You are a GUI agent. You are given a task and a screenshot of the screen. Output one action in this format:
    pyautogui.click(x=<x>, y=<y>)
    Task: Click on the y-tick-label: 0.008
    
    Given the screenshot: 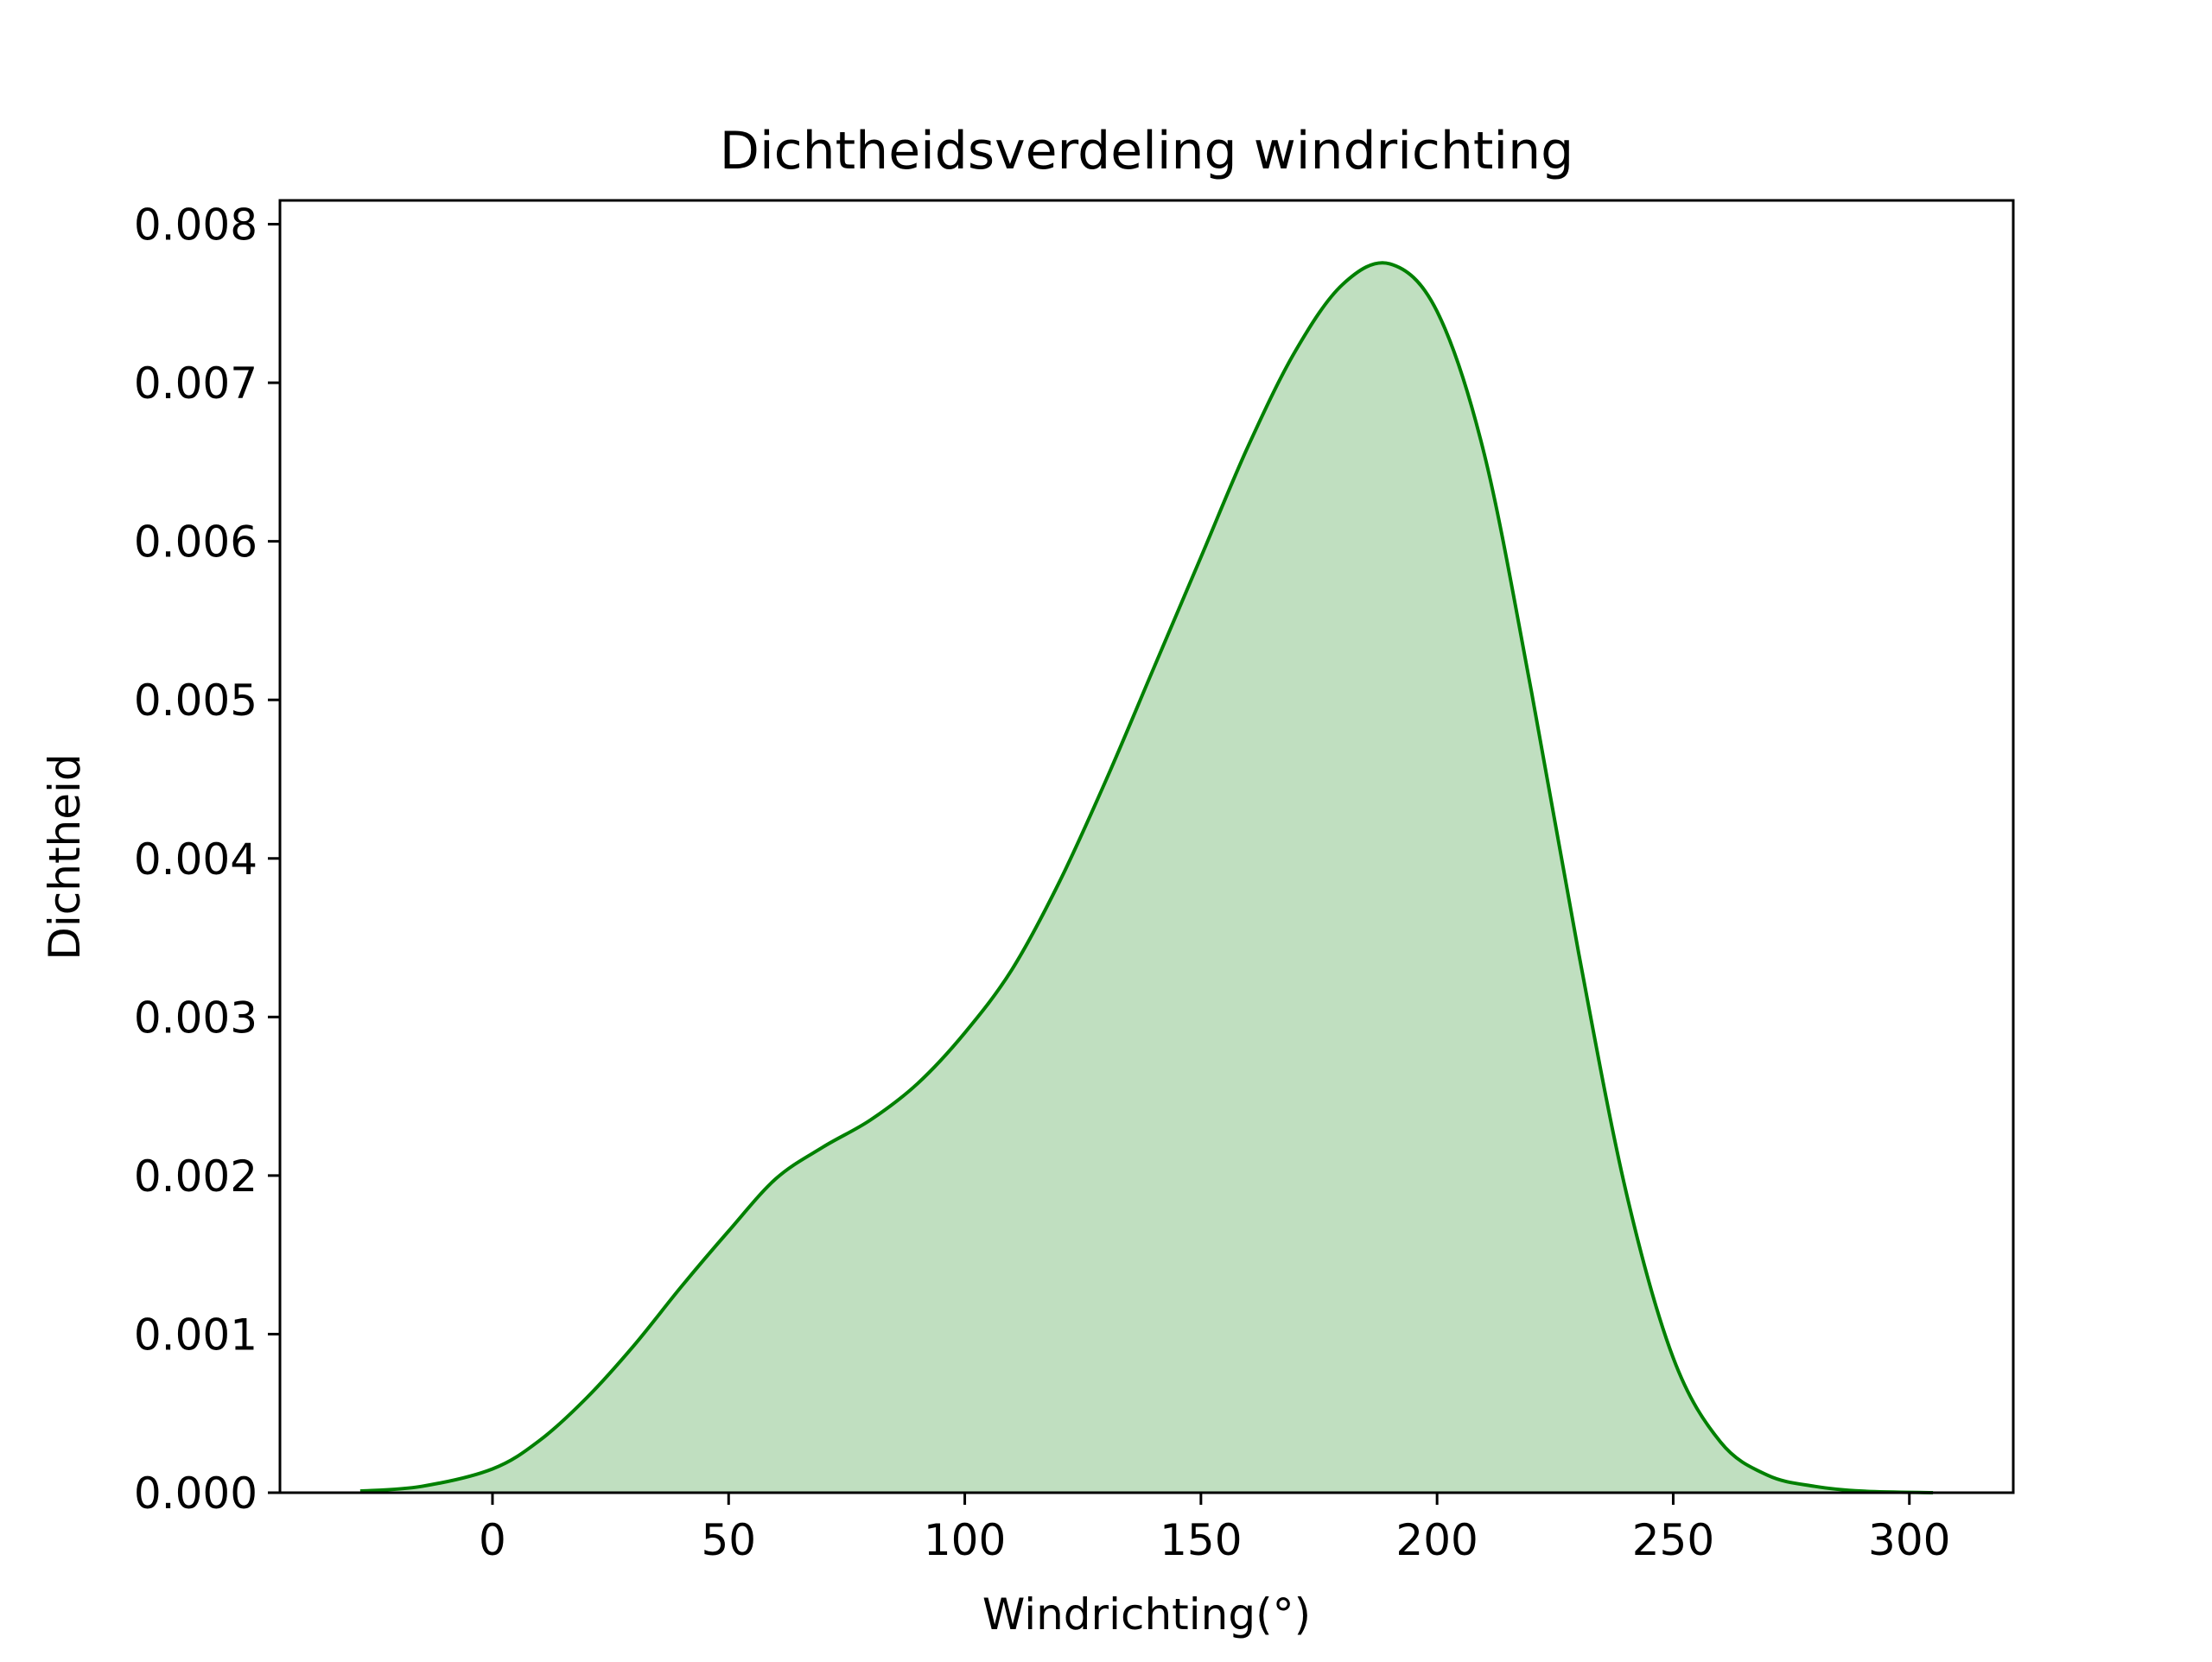 What is the action you would take?
    pyautogui.click(x=195, y=225)
    